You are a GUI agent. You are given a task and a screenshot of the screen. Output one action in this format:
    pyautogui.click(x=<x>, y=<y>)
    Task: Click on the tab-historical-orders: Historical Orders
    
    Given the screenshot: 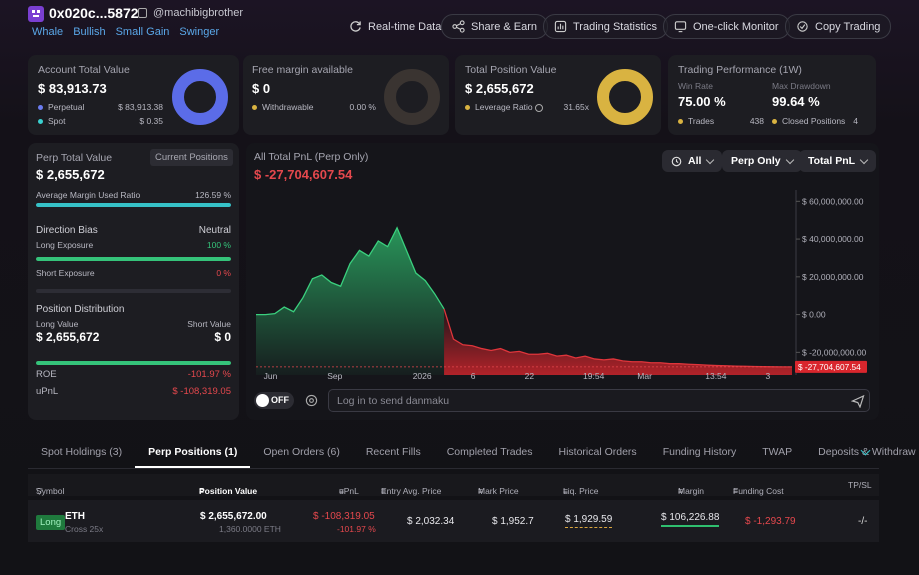 What is the action you would take?
    pyautogui.click(x=597, y=452)
    